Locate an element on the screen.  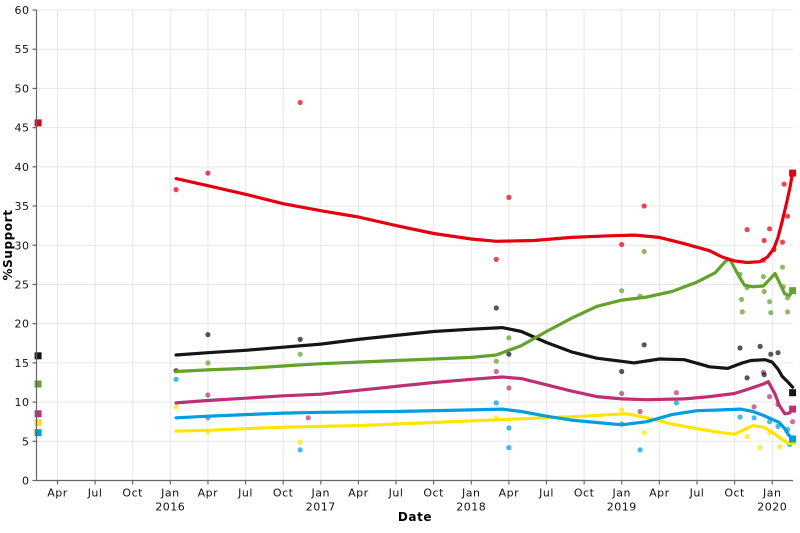
y-axis-title: %Support is located at coordinates (8, 244).